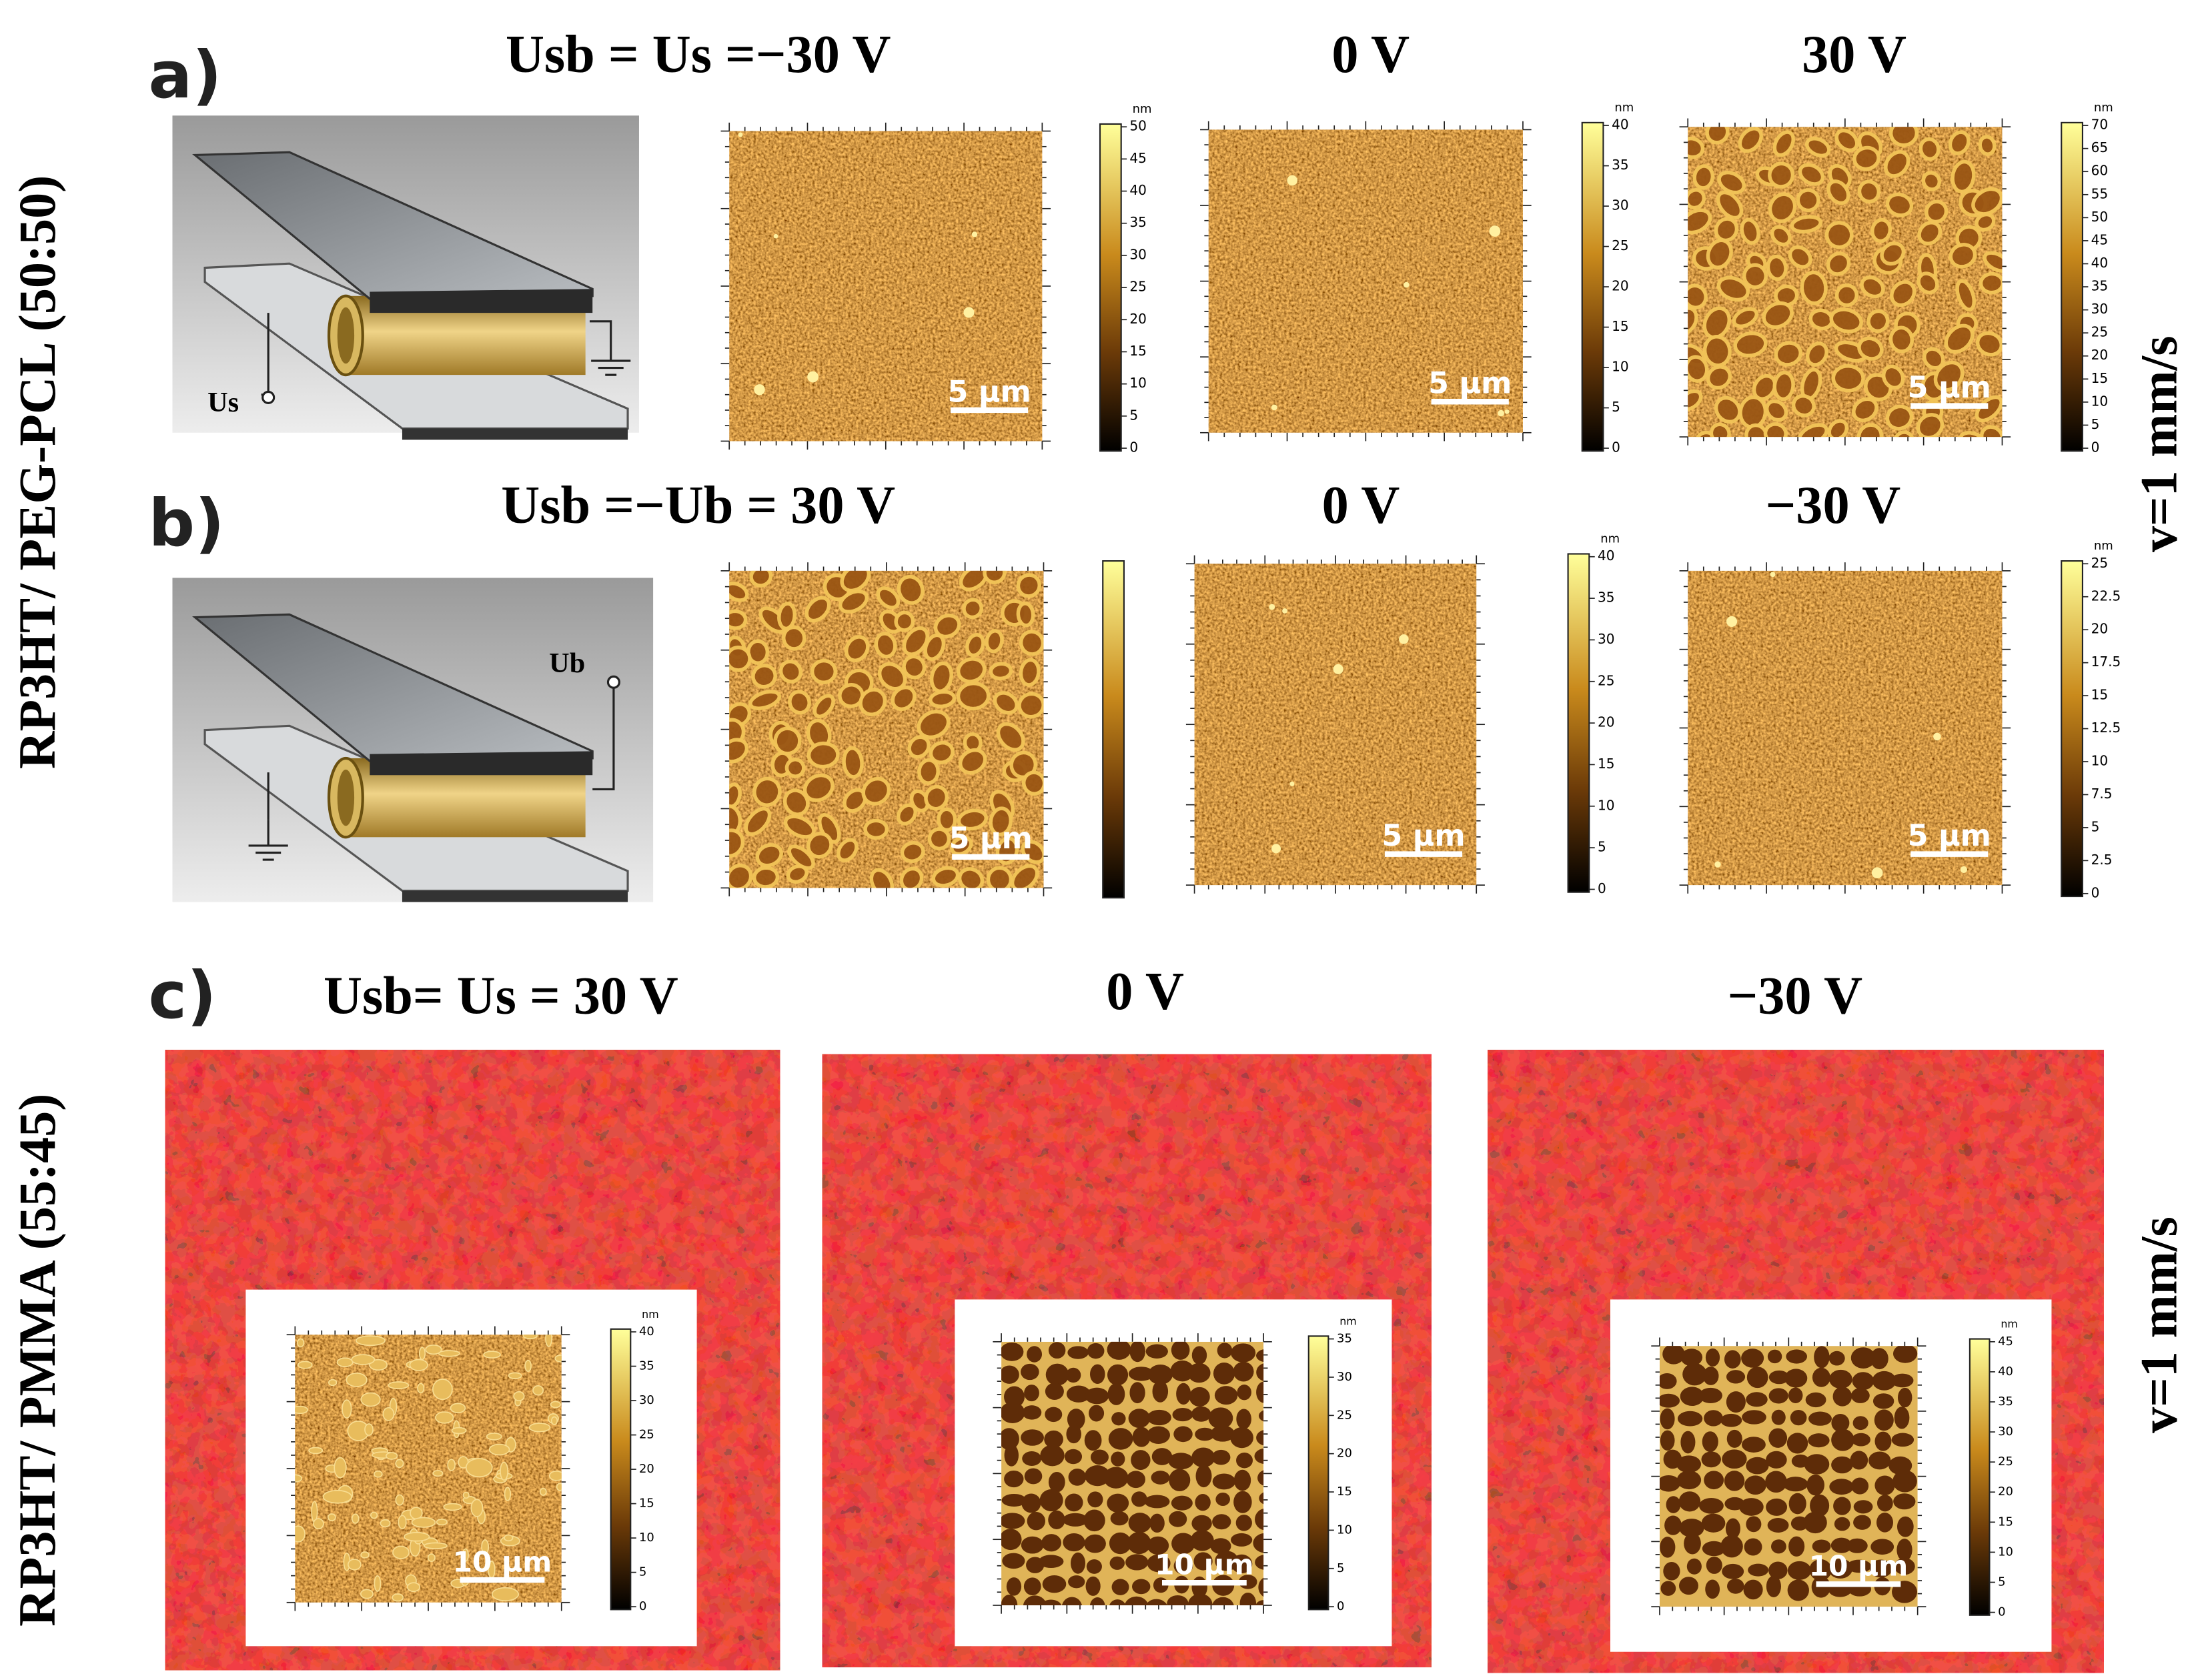 The image size is (2200, 1680). Describe the element at coordinates (1344, 1377) in the screenshot. I see `colorbar-tick-label: 30` at that location.